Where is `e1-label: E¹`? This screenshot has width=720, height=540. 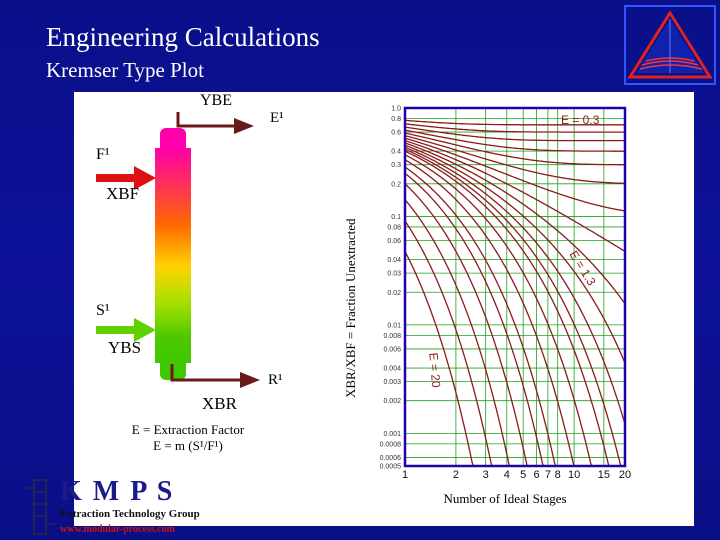
e1-label: E¹ is located at coordinates (277, 118).